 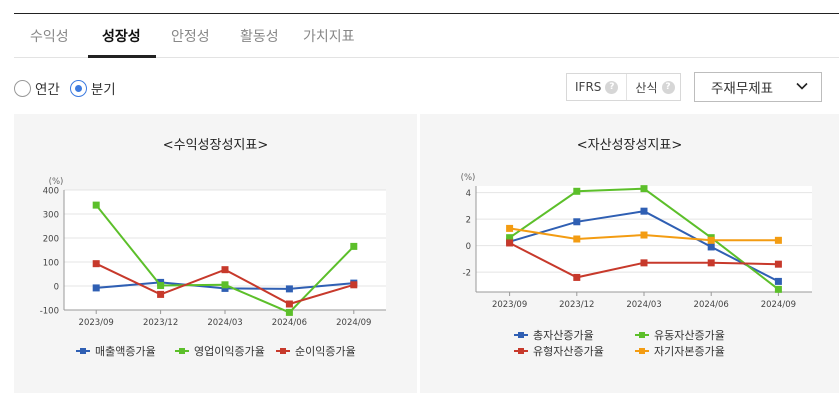 I want to click on ifrs-box: IFRS ? 산식 ?, so click(x=623, y=87).